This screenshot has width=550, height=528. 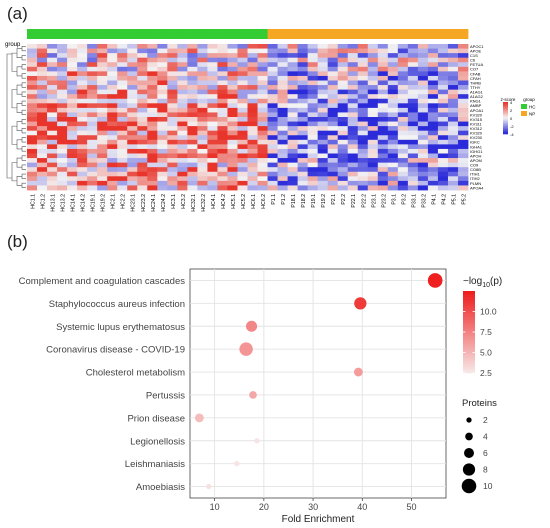 I want to click on heatmap-row-label: CO7, so click(x=474, y=69).